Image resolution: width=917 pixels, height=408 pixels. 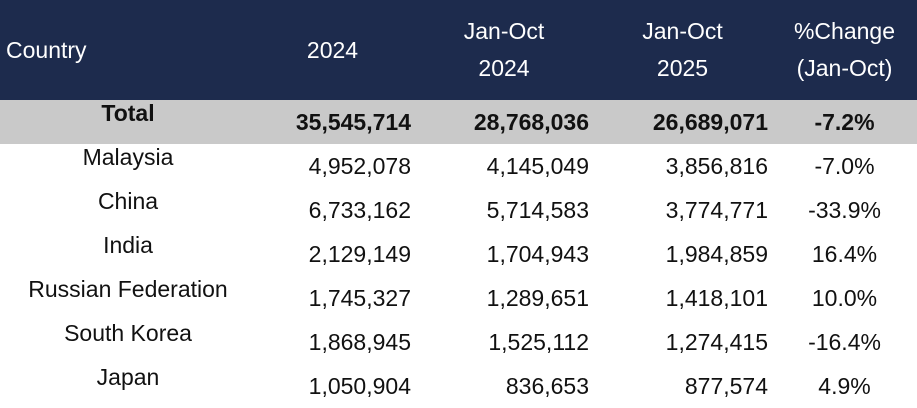 What do you see at coordinates (332, 122) in the screenshot?
I see `total-cell: 35,545,714` at bounding box center [332, 122].